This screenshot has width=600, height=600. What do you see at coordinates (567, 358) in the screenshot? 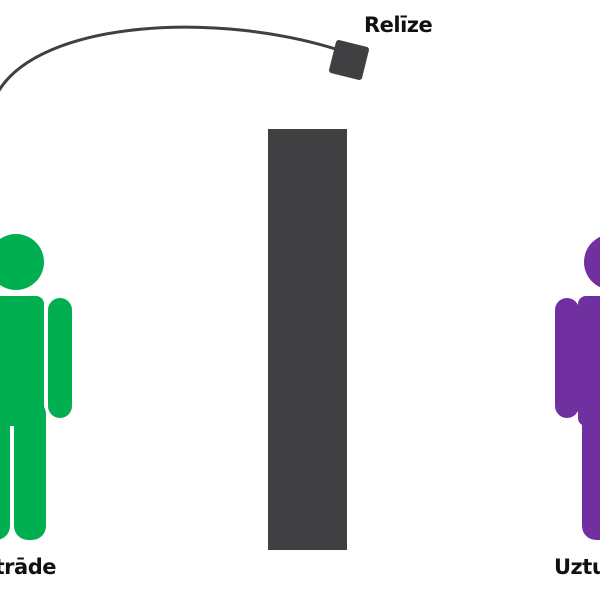
I see `operations-left-arm` at bounding box center [567, 358].